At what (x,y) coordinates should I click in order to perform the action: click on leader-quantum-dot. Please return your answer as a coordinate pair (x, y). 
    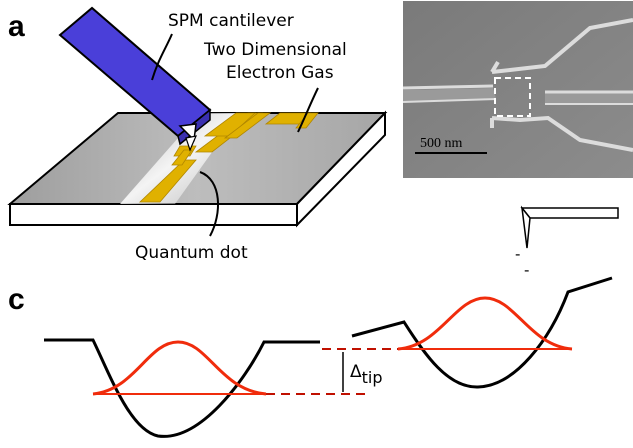
    Looking at the image, I should click on (209, 204).